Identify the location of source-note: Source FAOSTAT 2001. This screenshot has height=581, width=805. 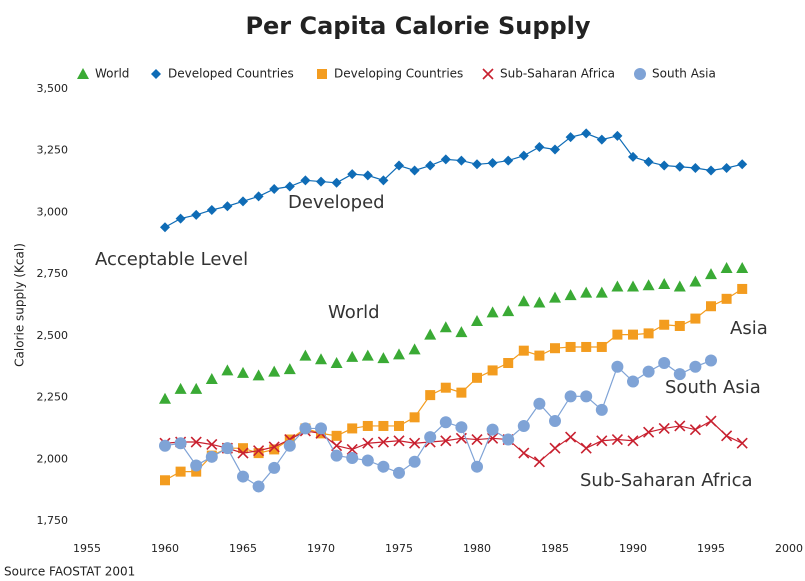
(69, 572).